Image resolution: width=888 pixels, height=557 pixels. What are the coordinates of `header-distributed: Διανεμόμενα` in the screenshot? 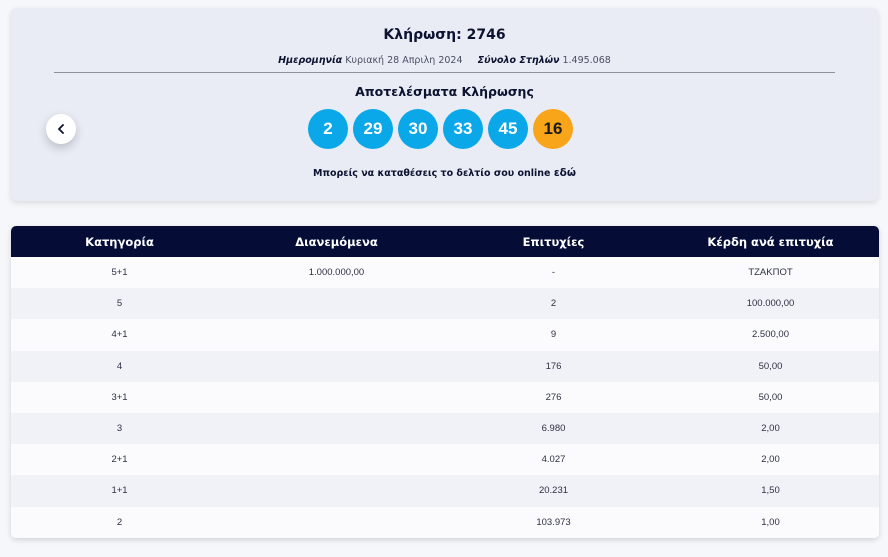 It's located at (336, 241).